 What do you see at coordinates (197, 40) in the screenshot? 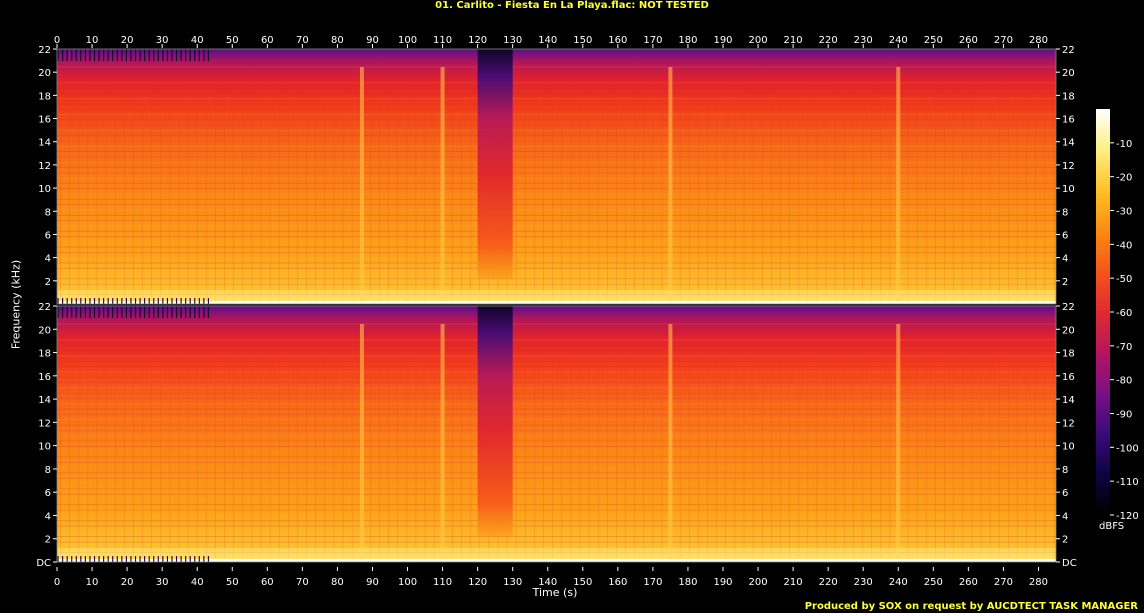
I see `x-tick-label-top: 40` at bounding box center [197, 40].